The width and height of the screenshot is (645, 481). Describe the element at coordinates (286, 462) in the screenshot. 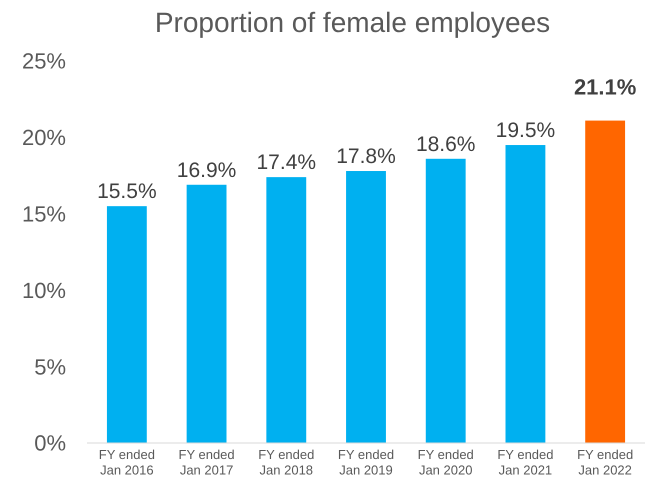

I see `x-tick-label: FY ended Jan 2018` at that location.